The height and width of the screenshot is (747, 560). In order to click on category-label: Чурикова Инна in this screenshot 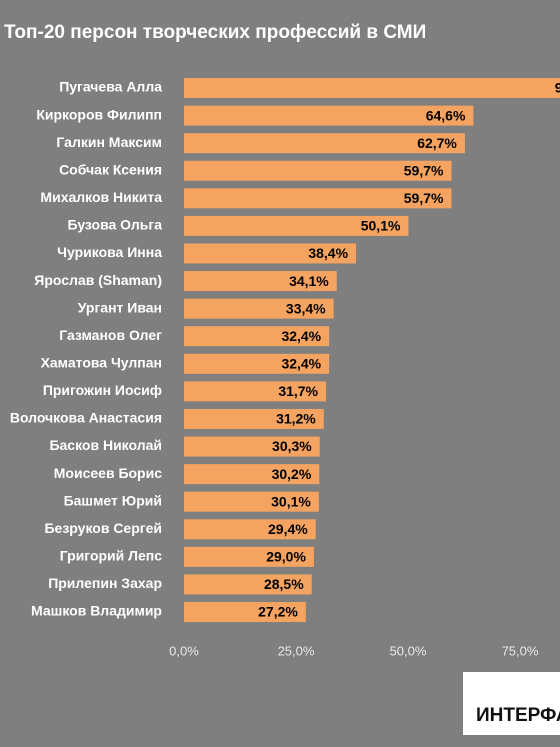, I will do `click(109, 252)`.